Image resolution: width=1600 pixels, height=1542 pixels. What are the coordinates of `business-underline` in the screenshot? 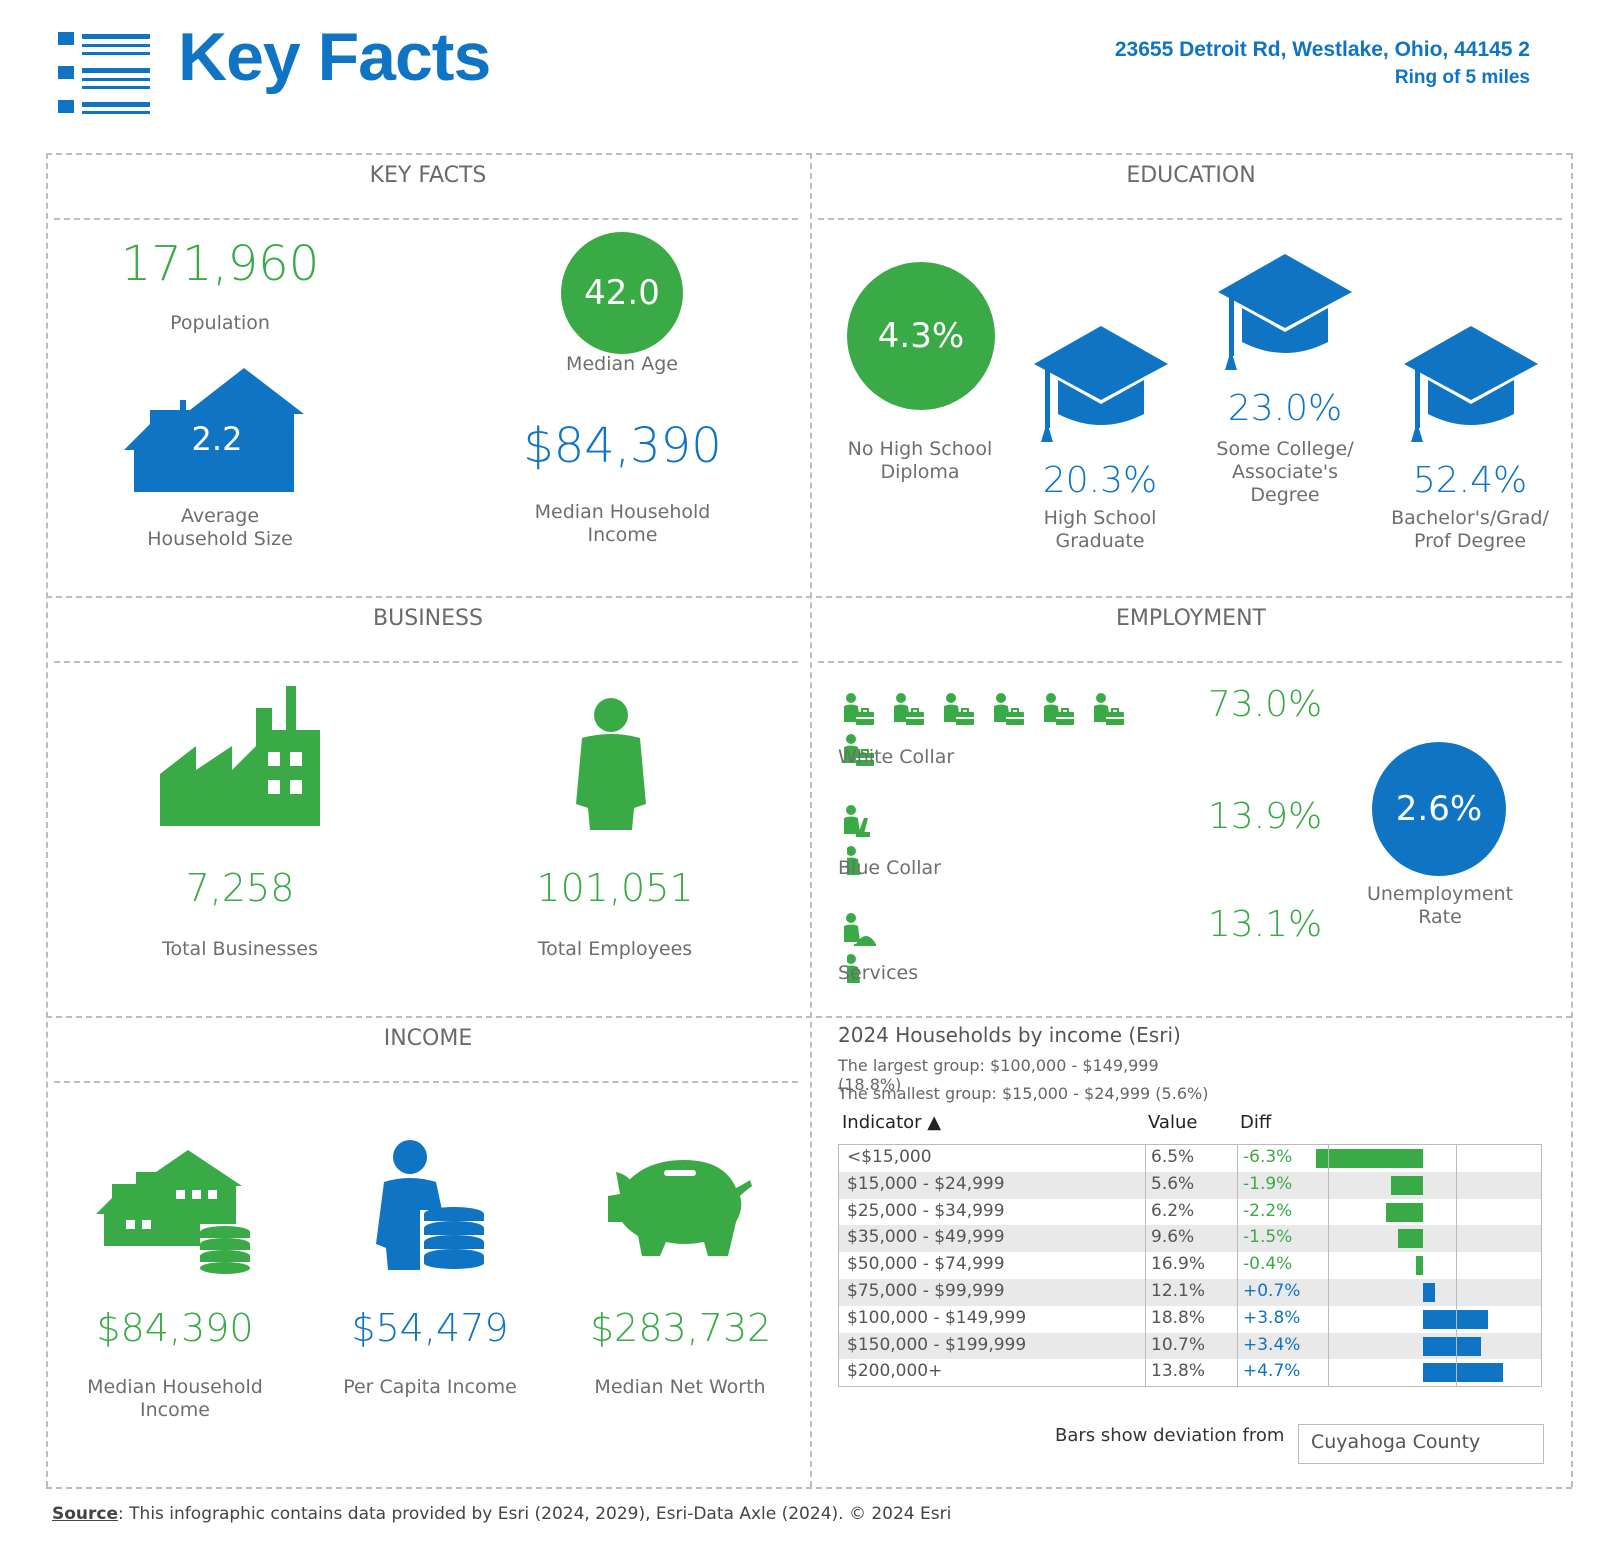 It's located at (426, 662).